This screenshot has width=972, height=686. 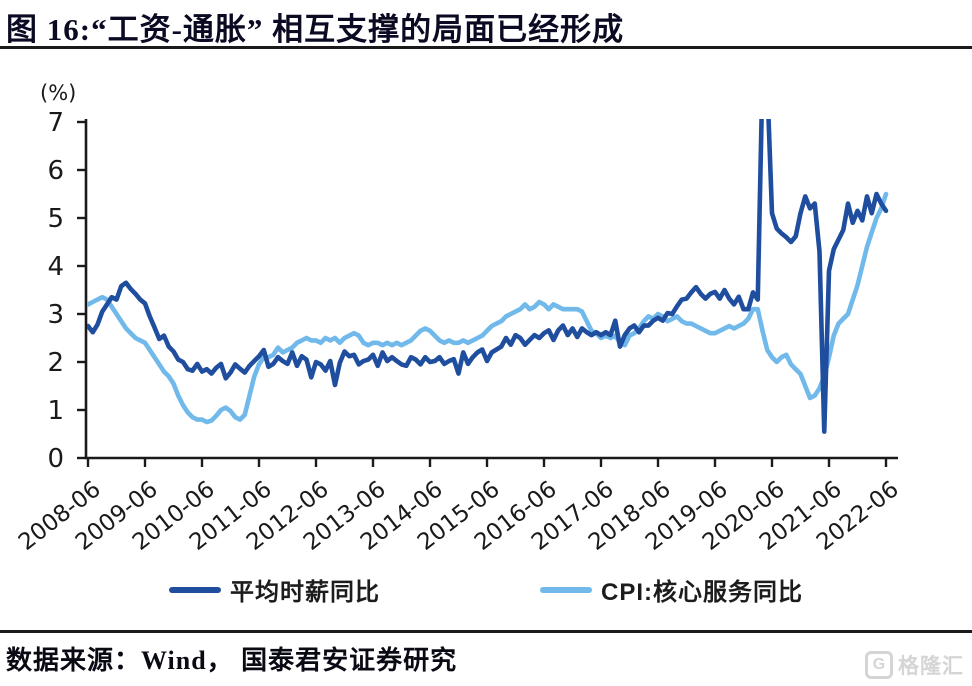 What do you see at coordinates (931, 666) in the screenshot?
I see `gelonghui-watermark-text: 格隆汇` at bounding box center [931, 666].